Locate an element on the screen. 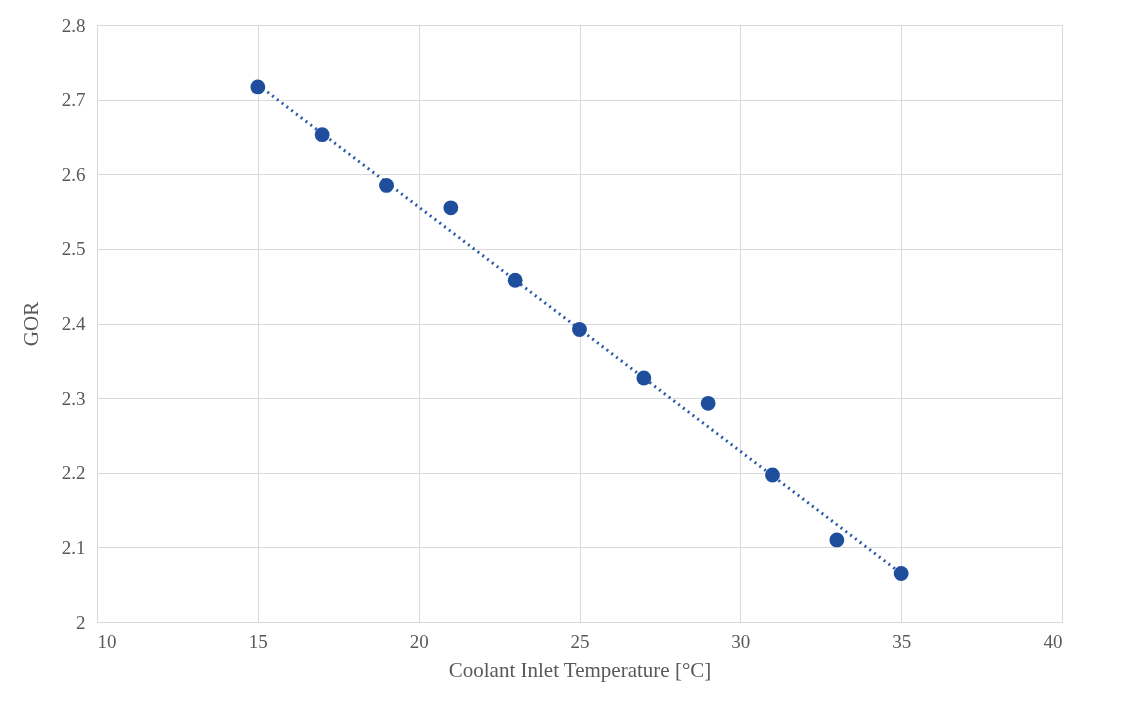 The image size is (1121, 701). y-axis-title: GOR is located at coordinates (30, 324).